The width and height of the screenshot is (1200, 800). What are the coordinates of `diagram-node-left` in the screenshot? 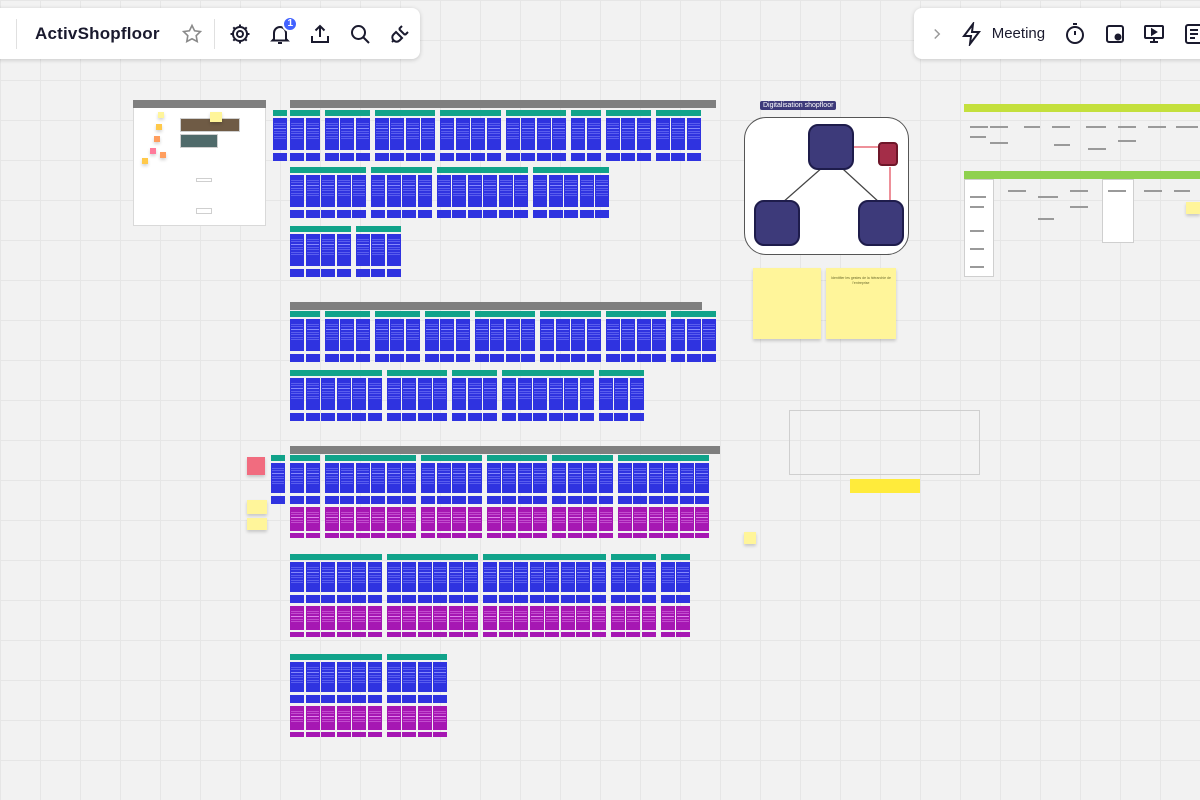 It's located at (777, 223).